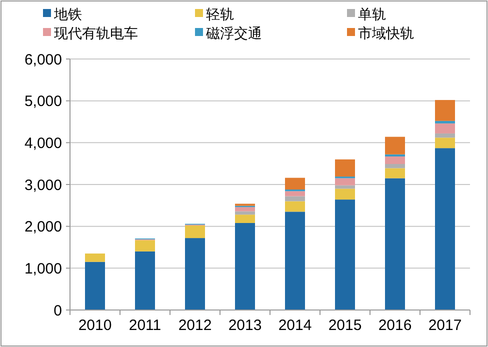  What do you see at coordinates (233, 32) in the screenshot?
I see `legend-label: 磁浮交通` at bounding box center [233, 32].